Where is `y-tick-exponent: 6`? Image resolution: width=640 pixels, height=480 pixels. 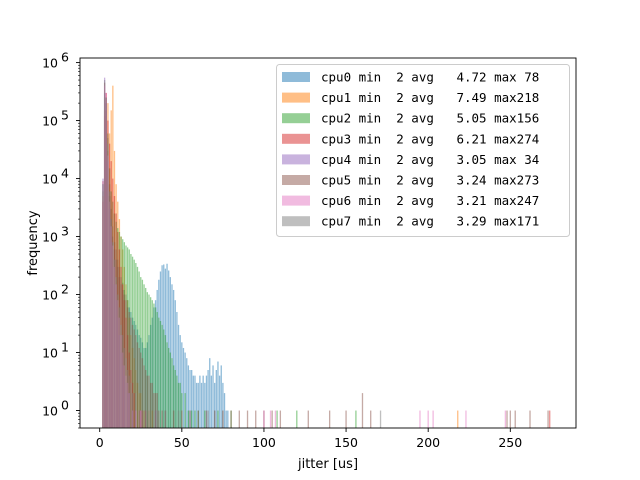 y-tick-exponent: 6 is located at coordinates (65, 57).